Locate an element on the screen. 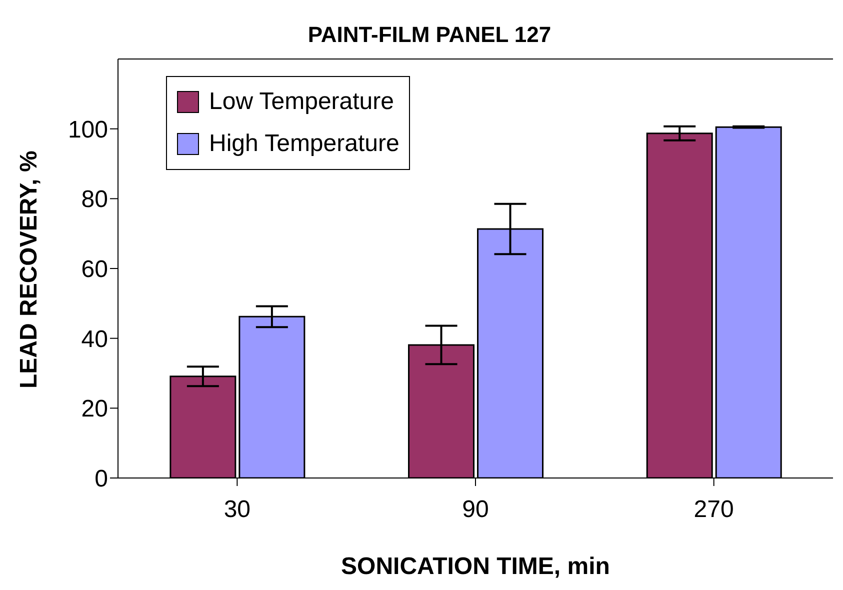 The height and width of the screenshot is (590, 843). x-tick-label: 90 is located at coordinates (475, 510).